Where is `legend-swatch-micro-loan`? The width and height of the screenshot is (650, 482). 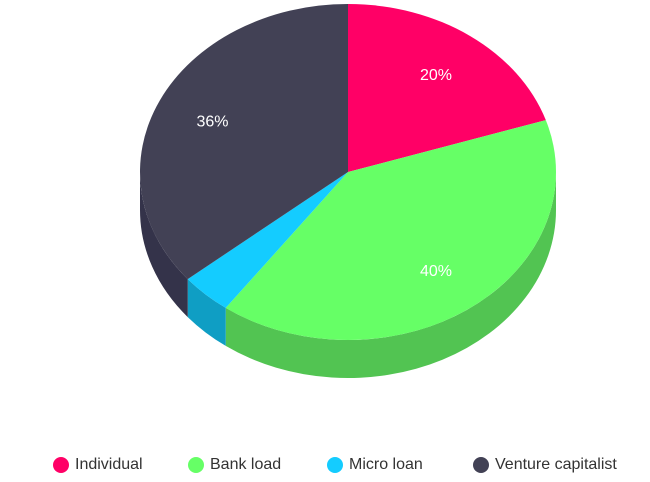
legend-swatch-micro-loan is located at coordinates (335, 465).